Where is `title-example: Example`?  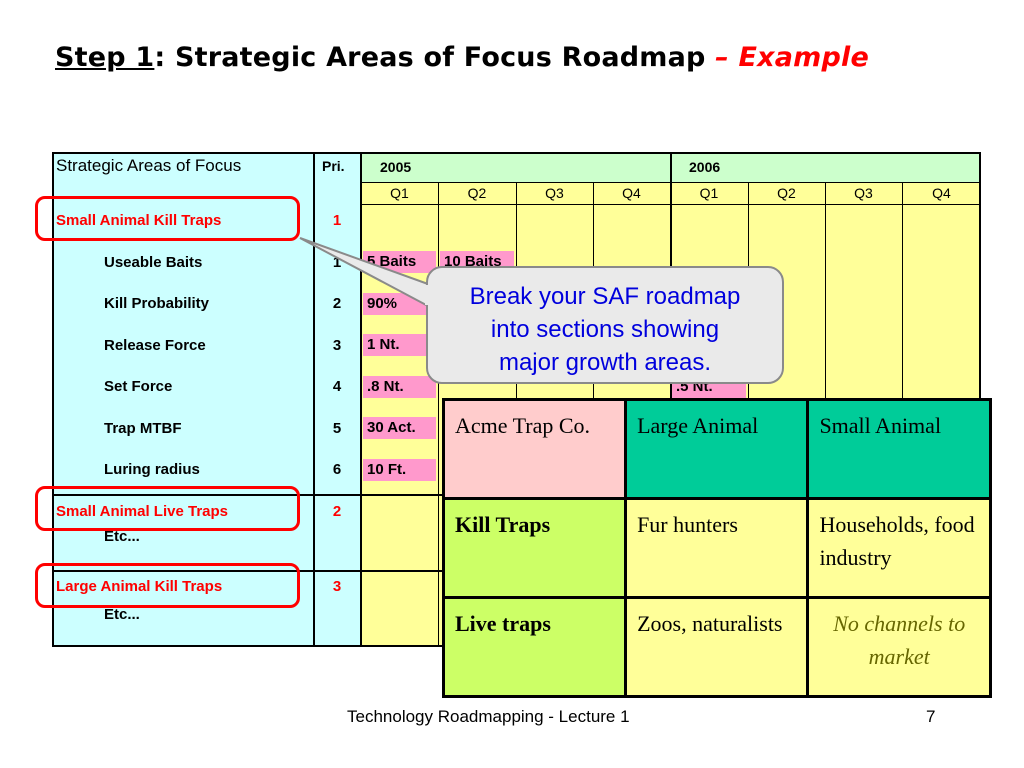 title-example: Example is located at coordinates (803, 57).